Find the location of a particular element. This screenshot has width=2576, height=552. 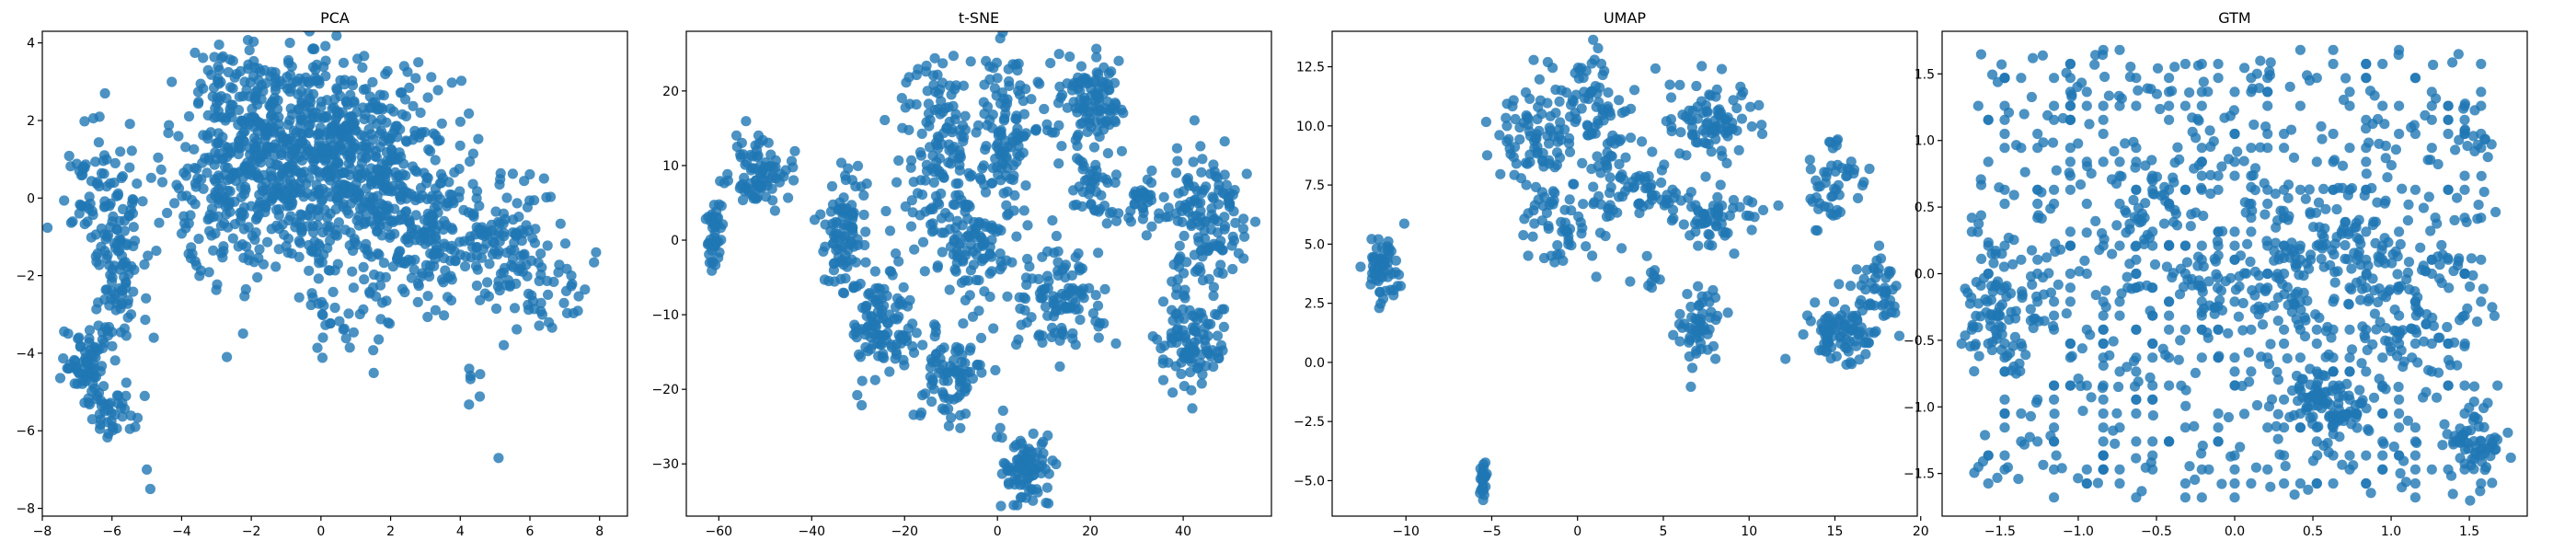

x-tick-label: 10 is located at coordinates (1749, 531).